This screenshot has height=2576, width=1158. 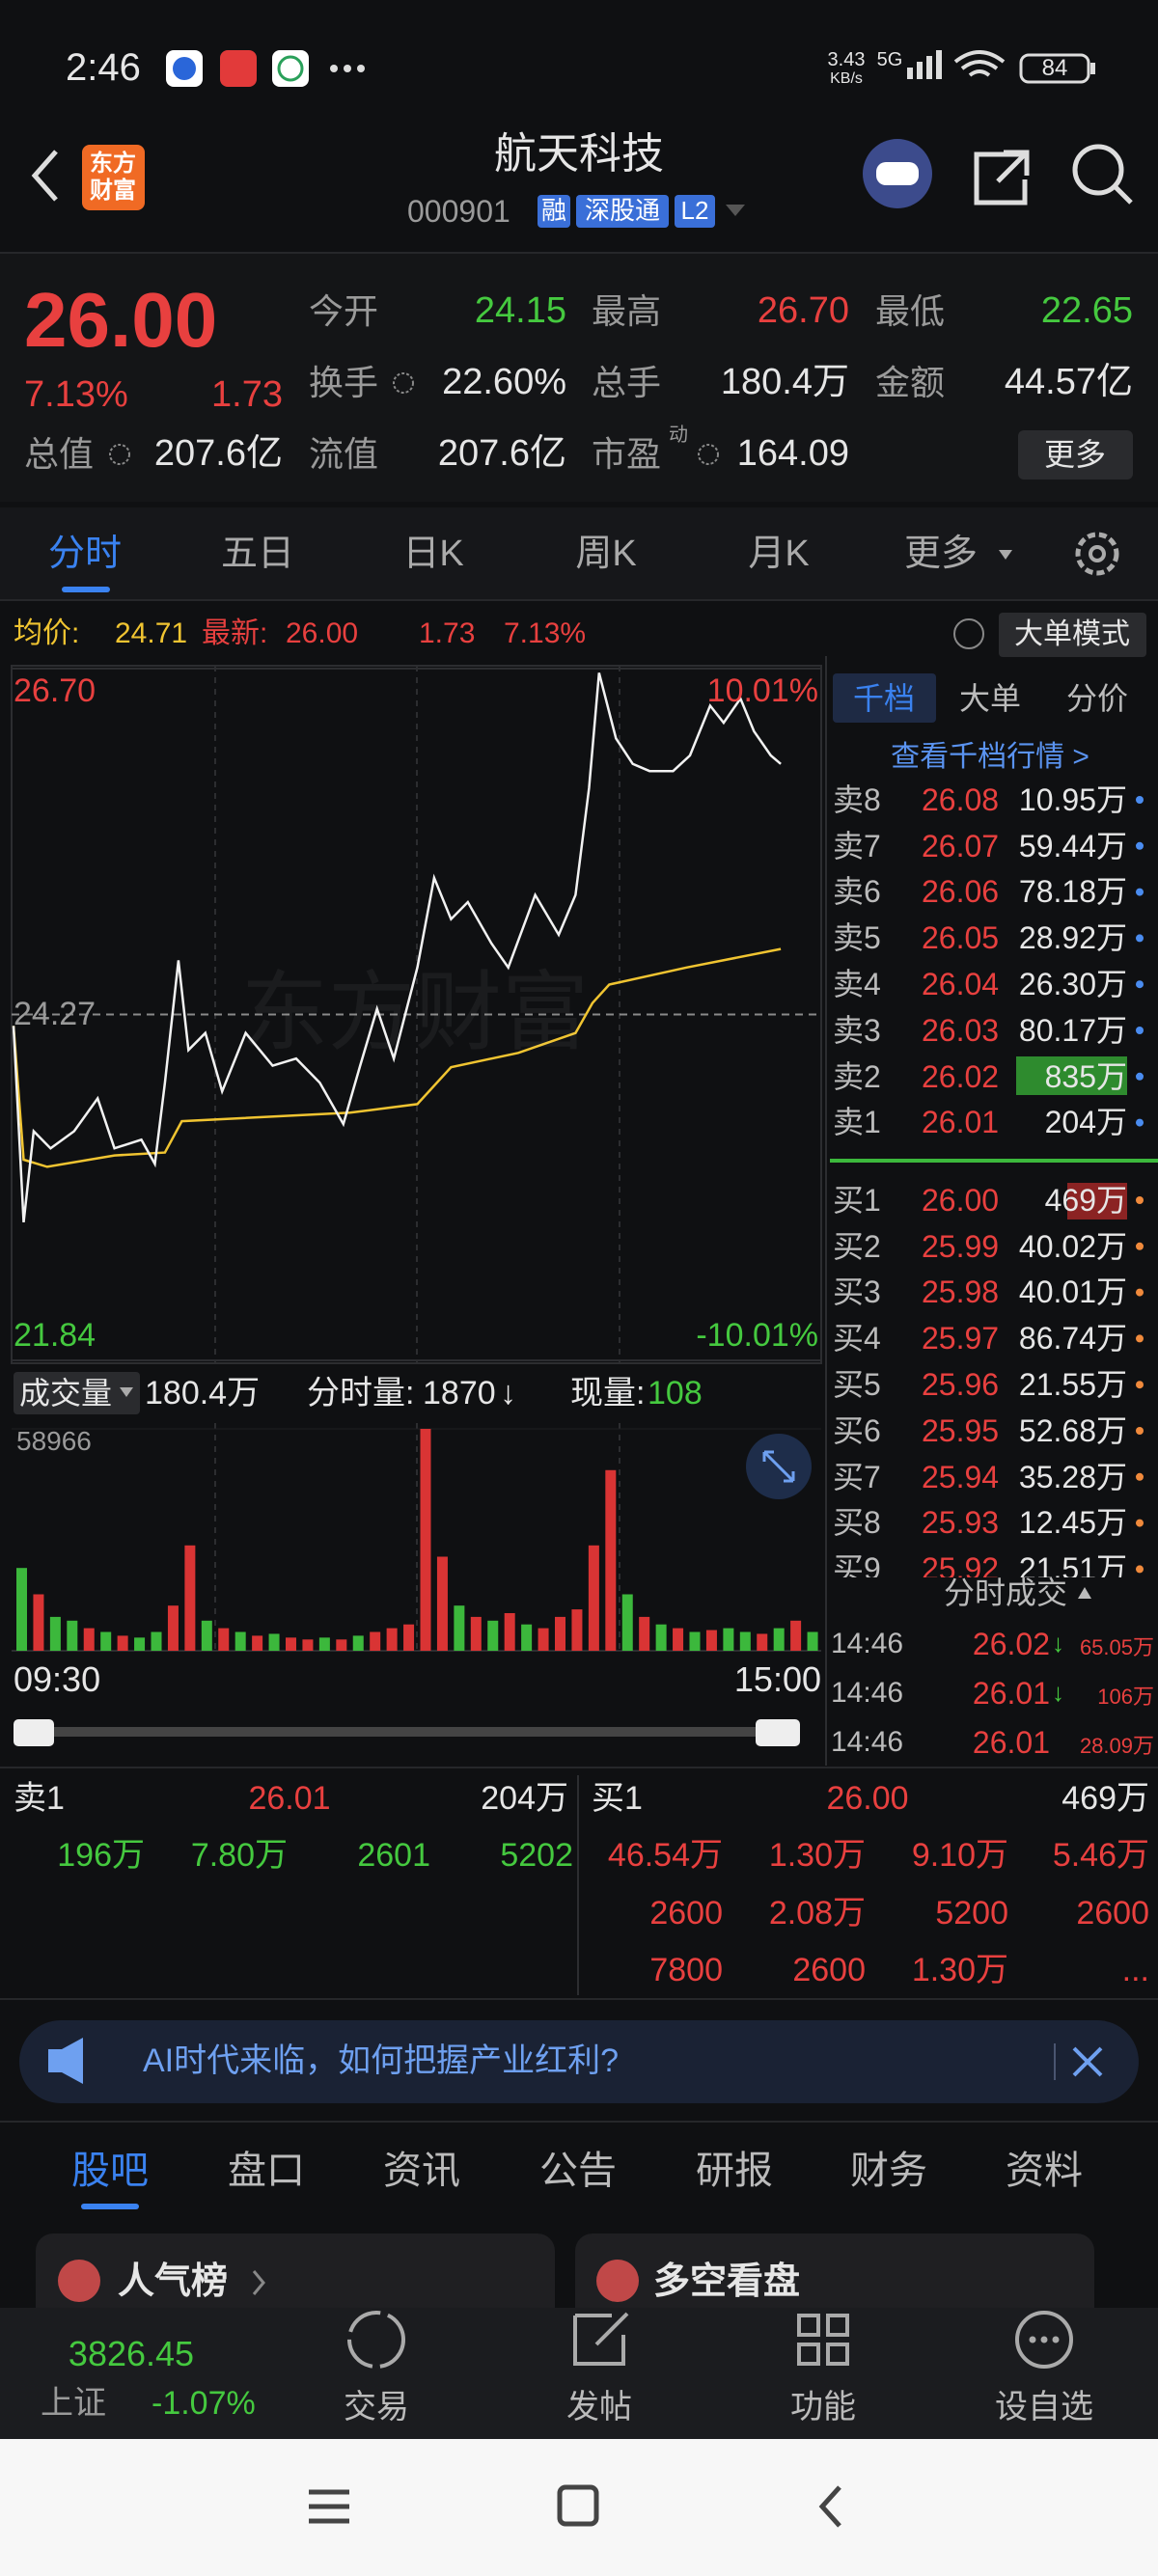 I want to click on book-volume: 59.44万, so click(x=1072, y=846).